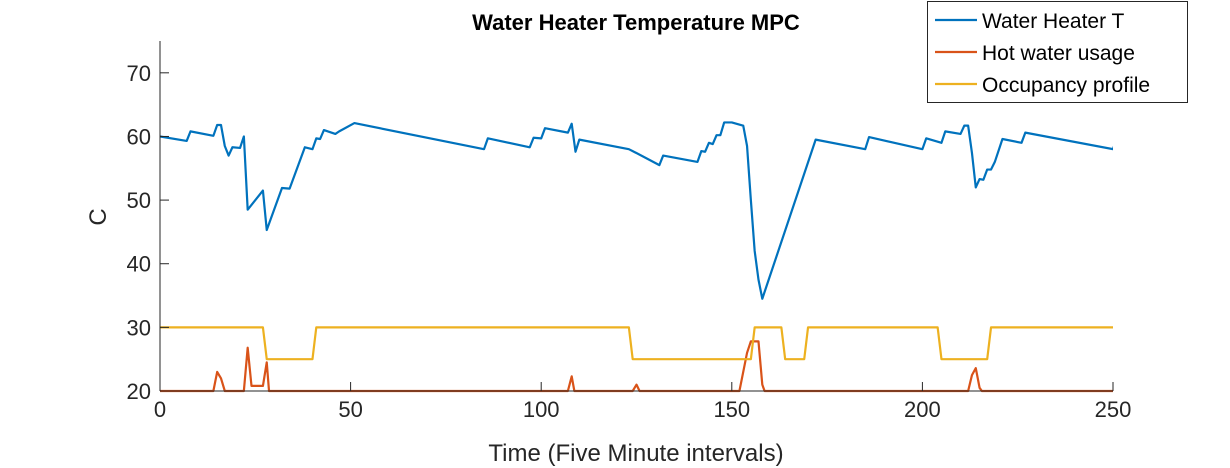  I want to click on x-tick-label: 50, so click(350, 409).